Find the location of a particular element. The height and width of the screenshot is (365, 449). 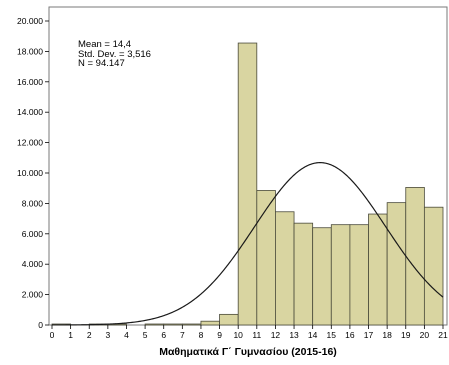

y-tick-label: 8.000 is located at coordinates (33, 203).